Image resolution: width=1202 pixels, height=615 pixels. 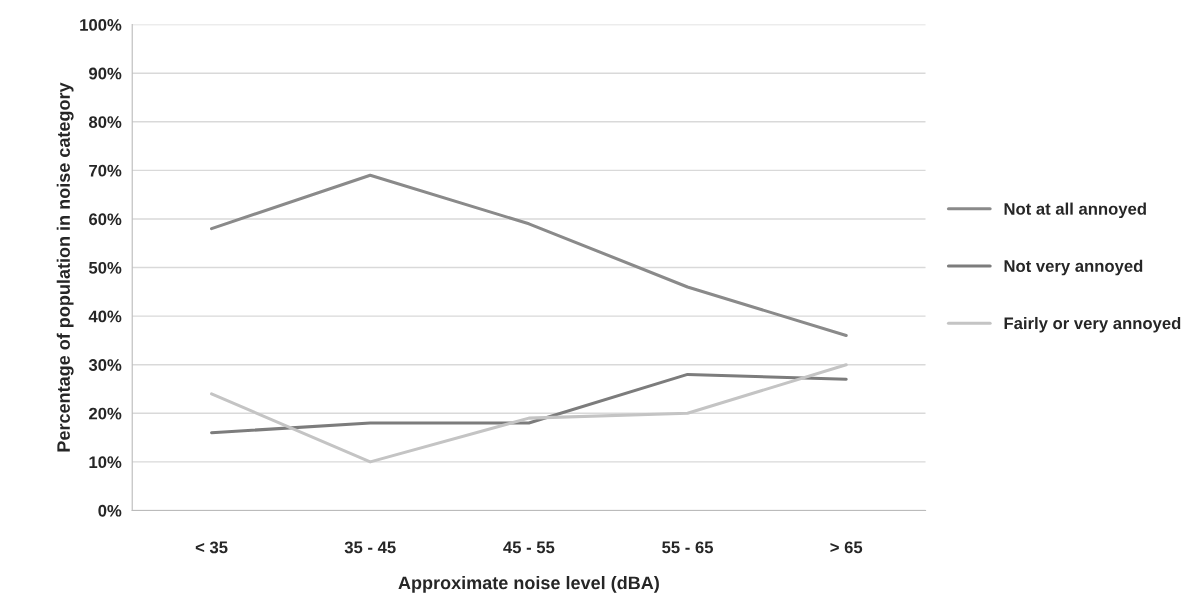 What do you see at coordinates (105, 462) in the screenshot?
I see `y-tick-label: 10%` at bounding box center [105, 462].